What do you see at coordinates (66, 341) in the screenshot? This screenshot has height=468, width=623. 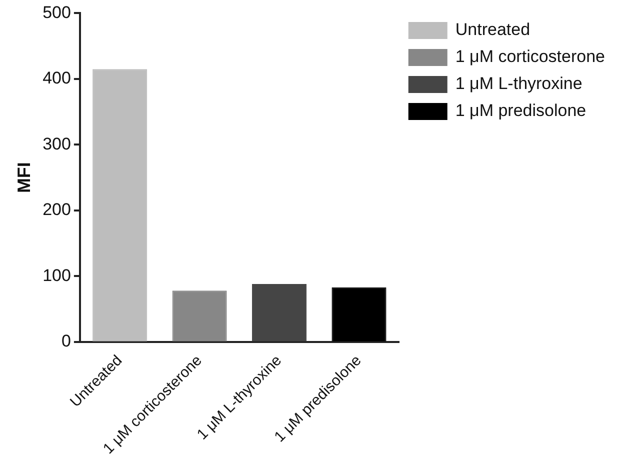 I see `y-tick-label: 0` at bounding box center [66, 341].